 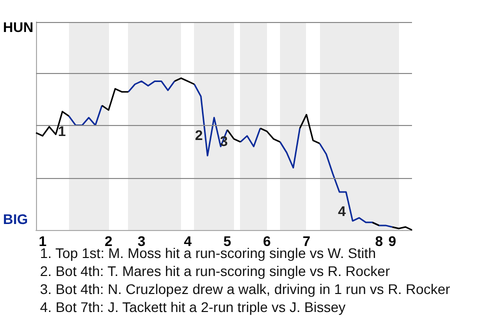 I want to click on text: 4. Bot 7th: J. Tackett hit a 2-run triple vs J. Bissey, so click(x=193, y=307).